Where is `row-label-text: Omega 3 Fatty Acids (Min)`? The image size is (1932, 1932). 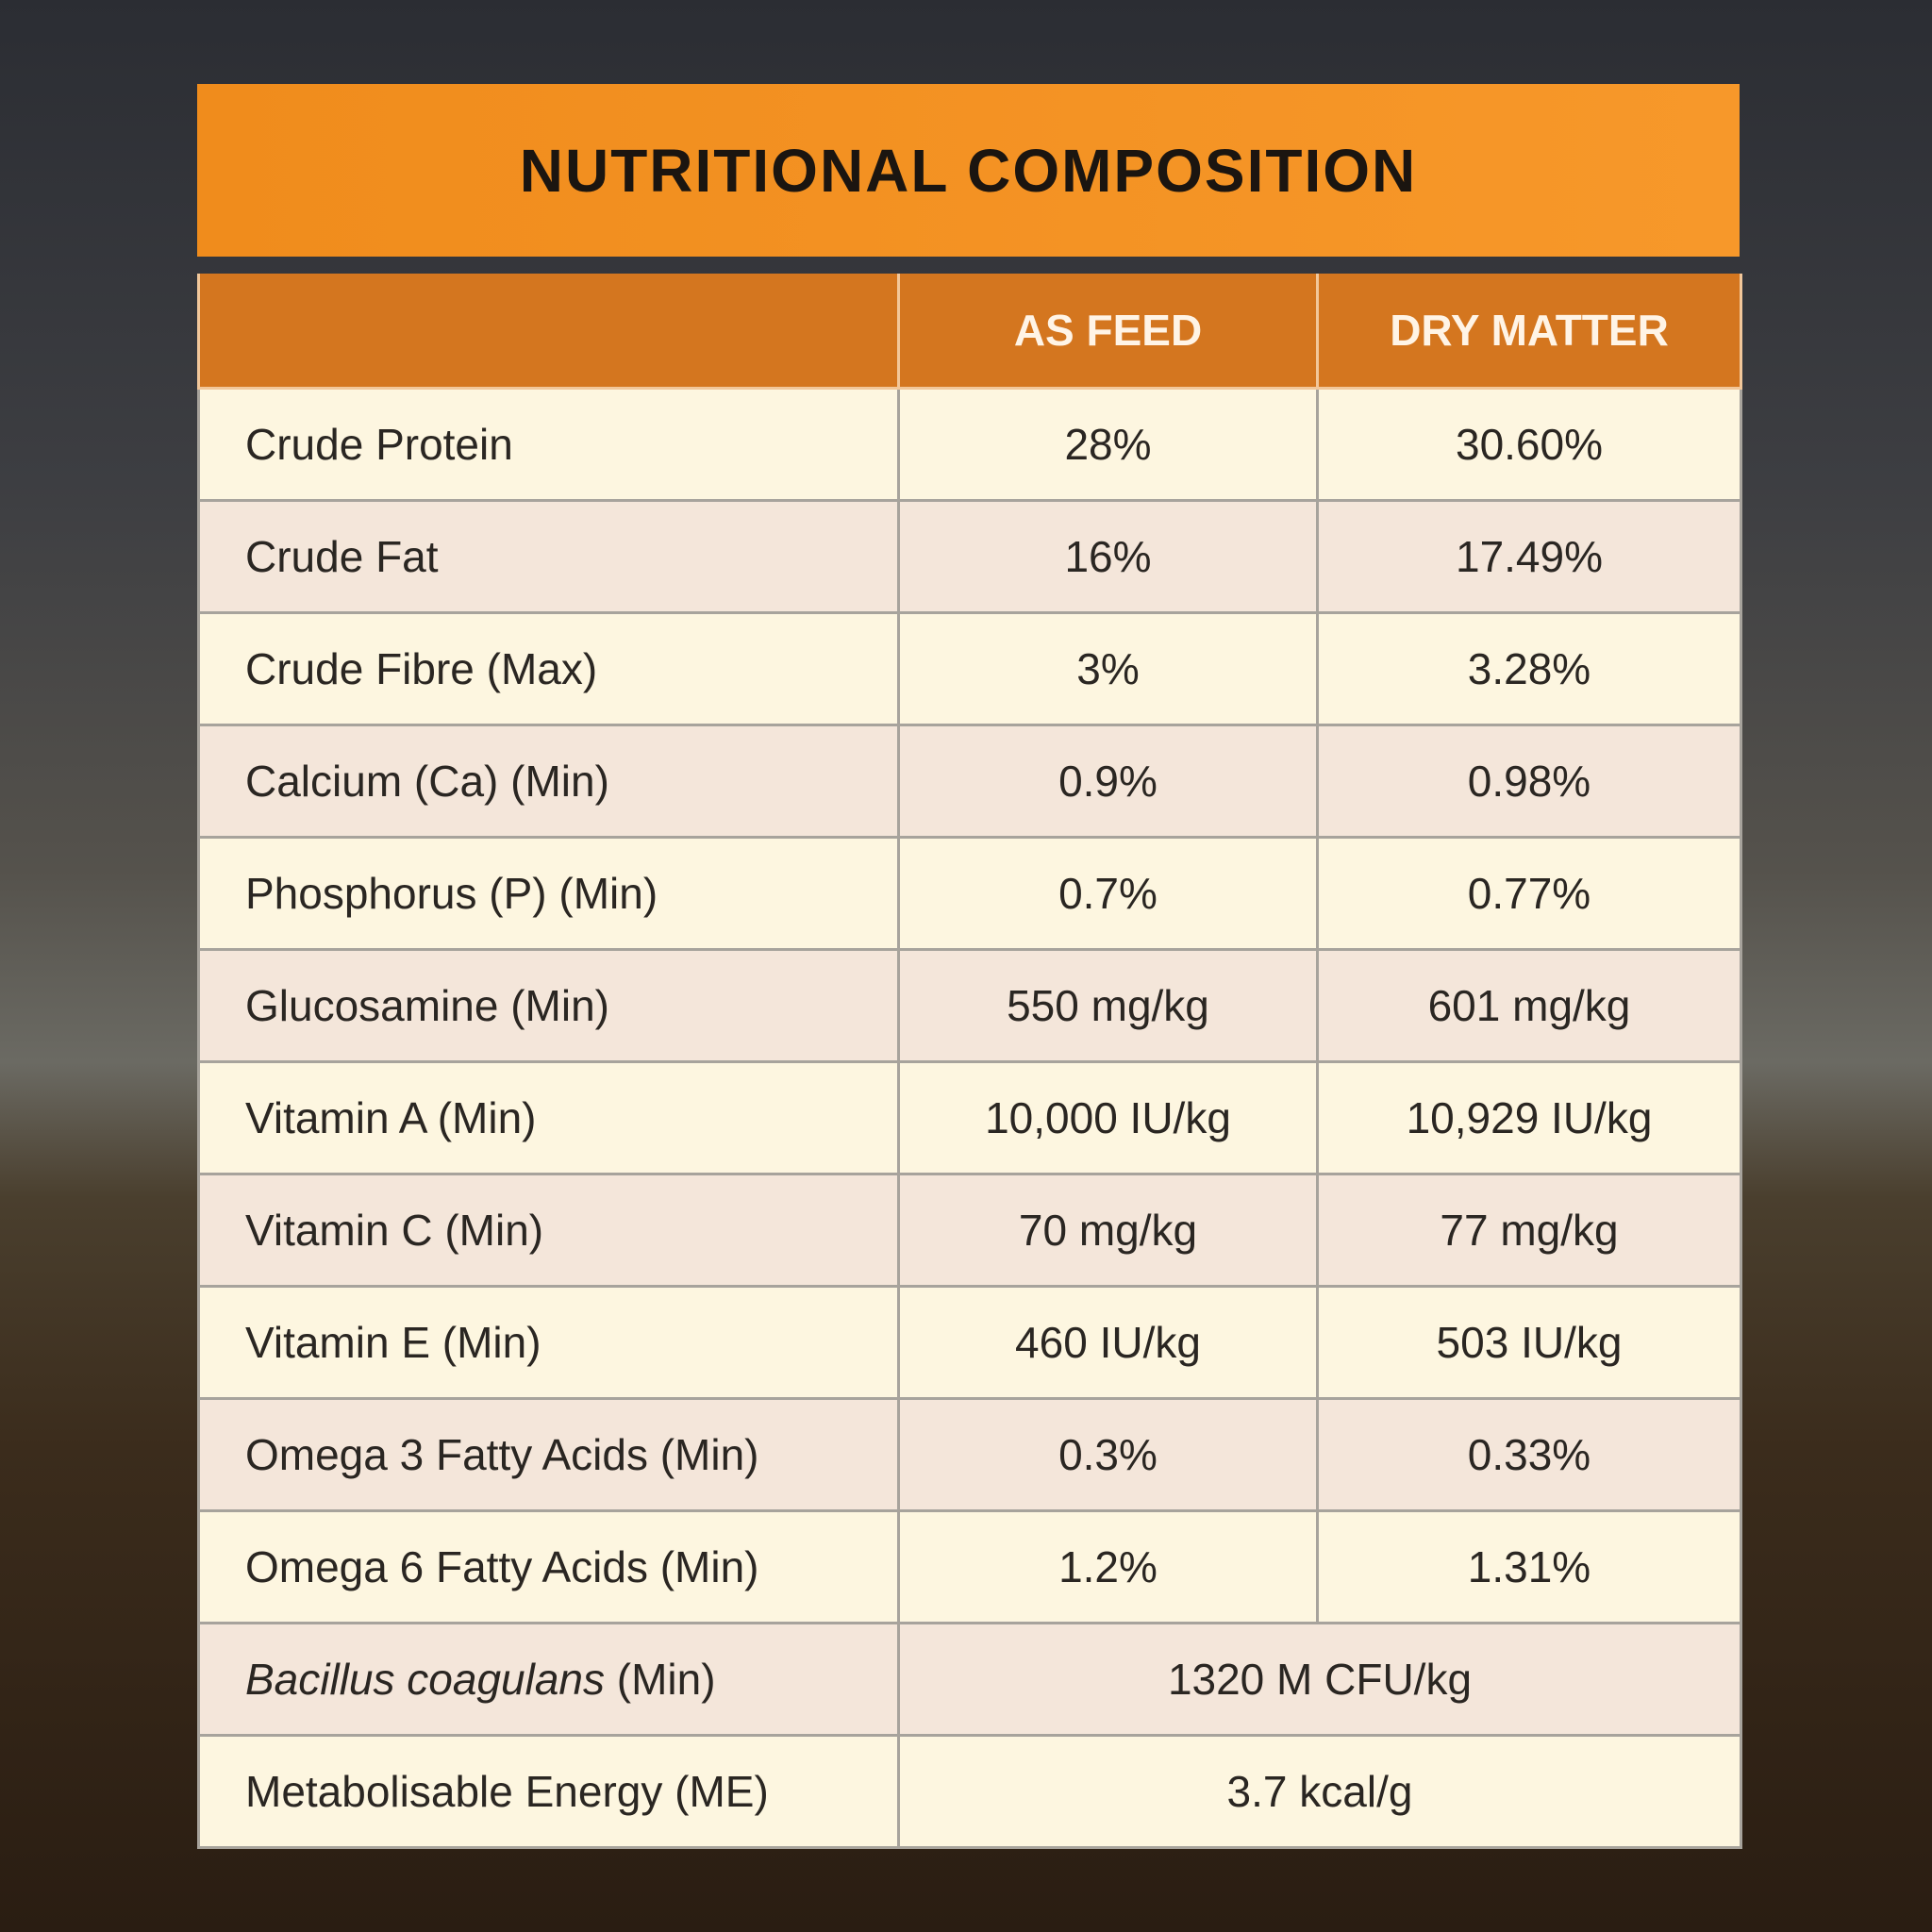 row-label-text: Omega 3 Fatty Acids (Min) is located at coordinates (502, 1454).